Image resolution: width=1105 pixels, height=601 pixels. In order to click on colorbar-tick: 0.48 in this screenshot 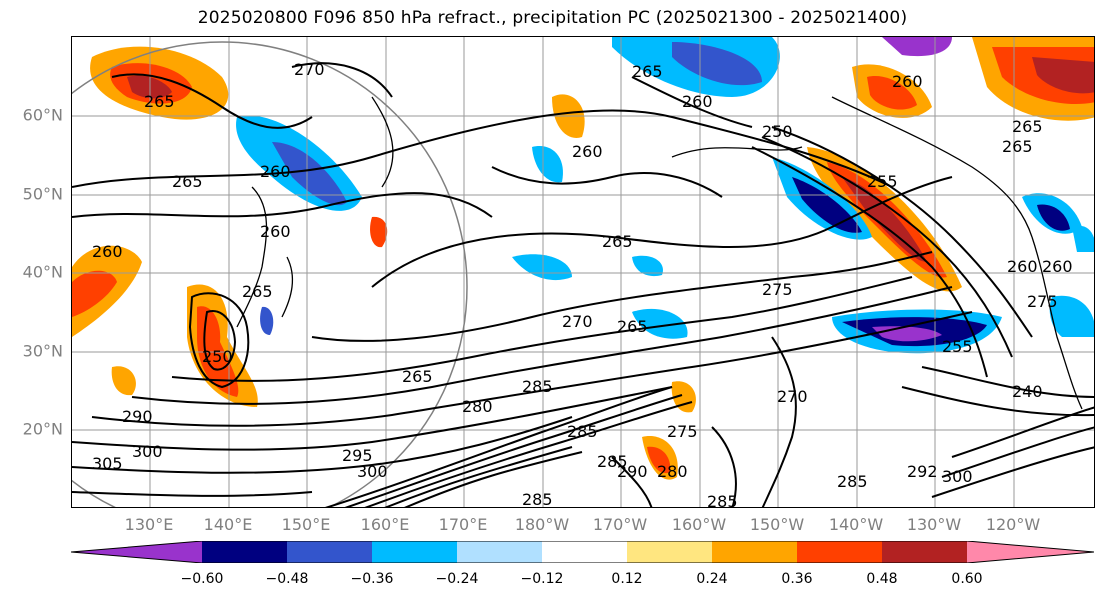, I will do `click(882, 579)`.